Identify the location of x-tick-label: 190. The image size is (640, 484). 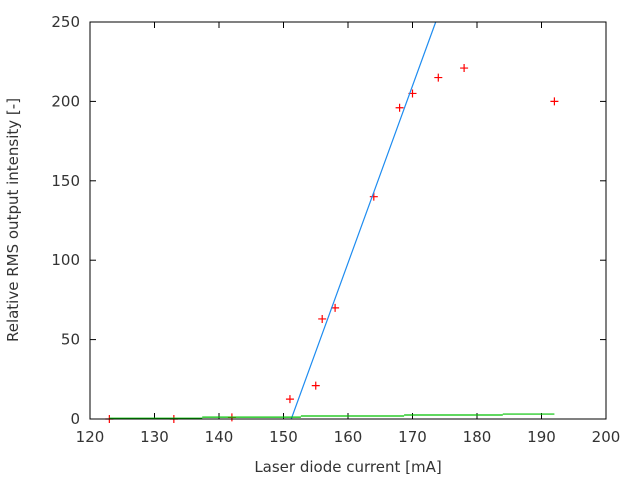
(541, 437).